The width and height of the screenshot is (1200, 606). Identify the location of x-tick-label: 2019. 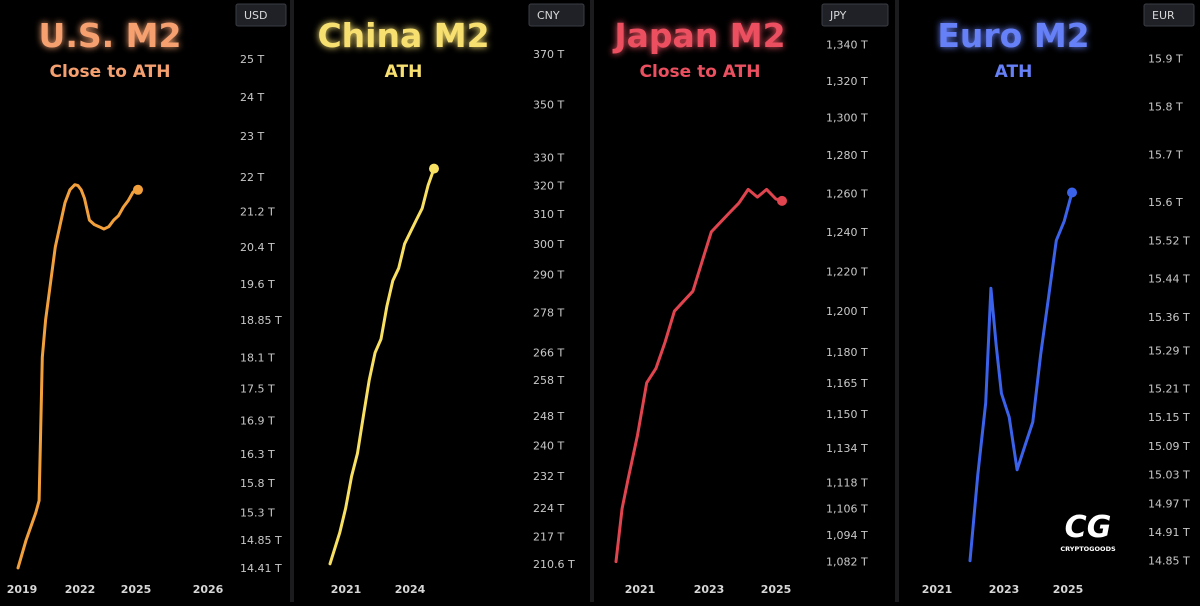
(22, 589).